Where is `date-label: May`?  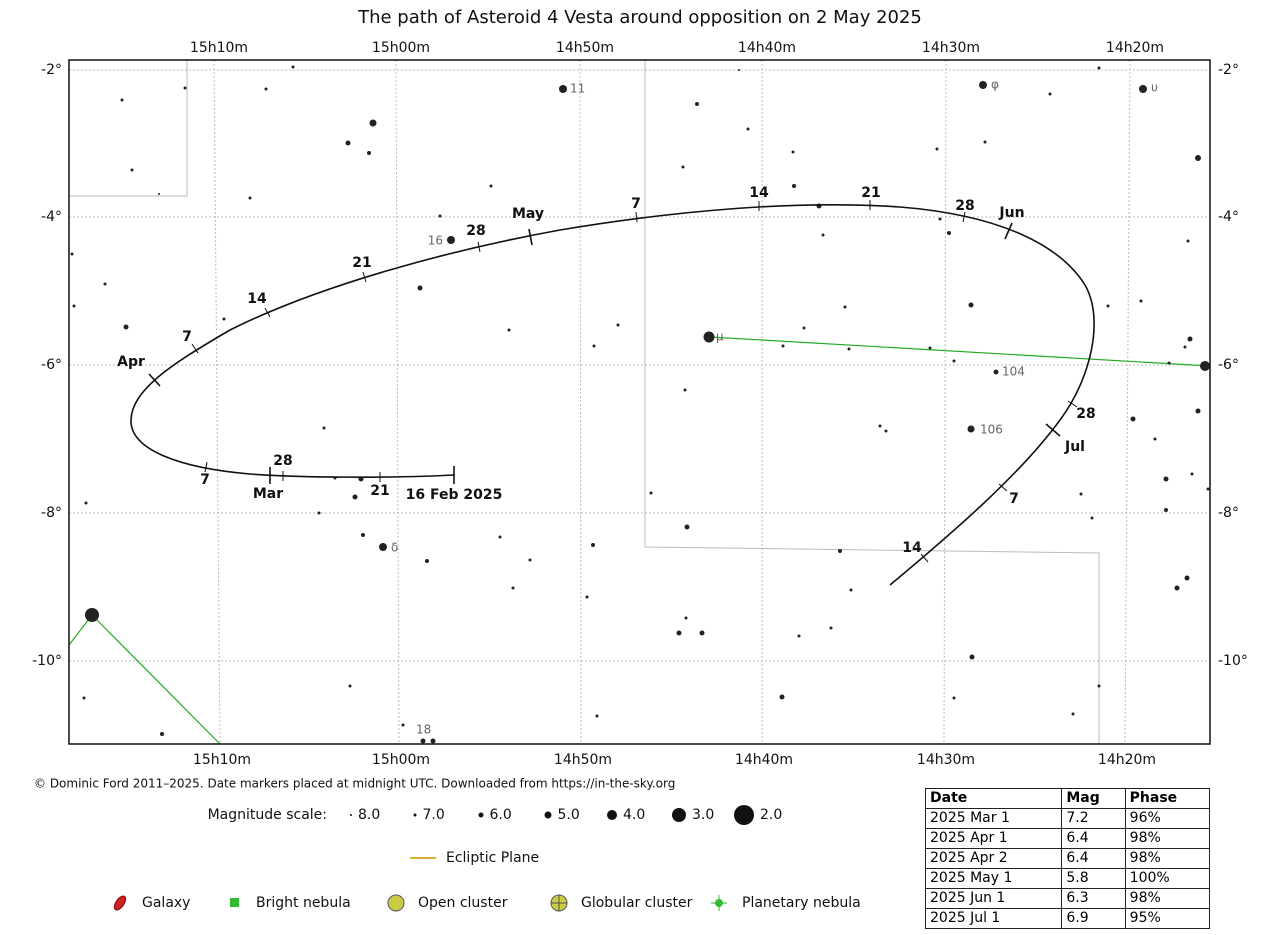
date-label: May is located at coordinates (528, 214).